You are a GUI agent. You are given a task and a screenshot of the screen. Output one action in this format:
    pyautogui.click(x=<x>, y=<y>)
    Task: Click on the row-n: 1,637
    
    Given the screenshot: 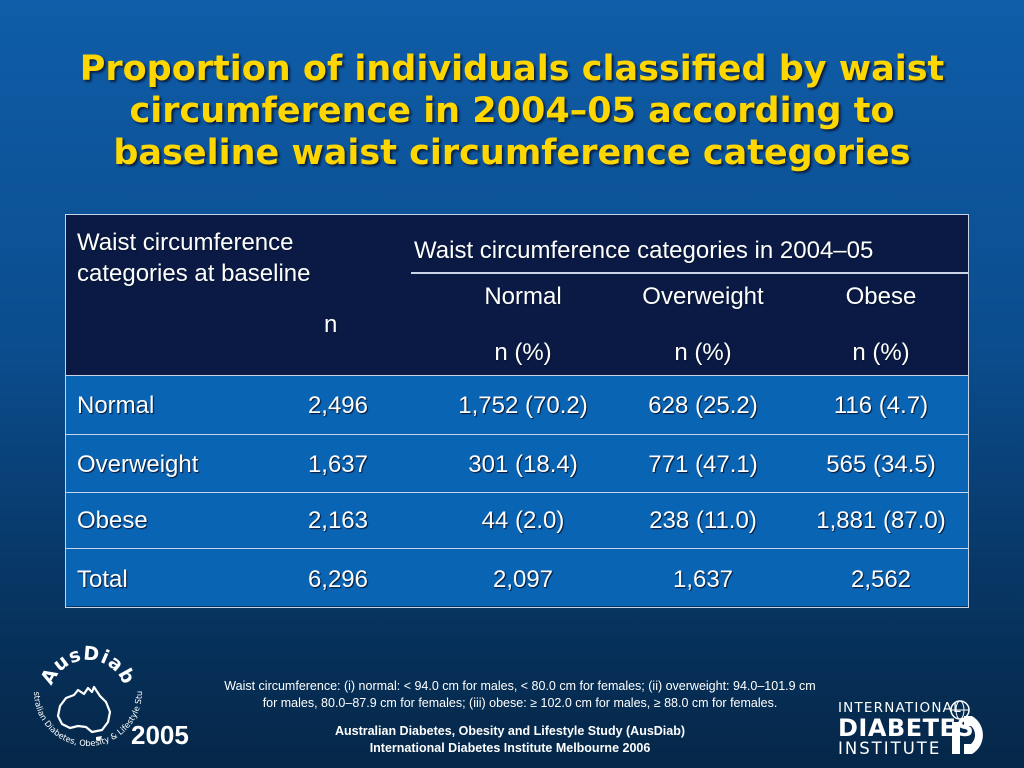 What is the action you would take?
    pyautogui.click(x=337, y=464)
    